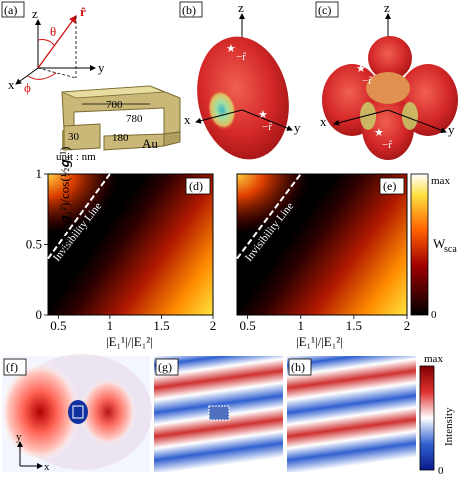  I want to click on colorbar-top-label-sub: sca, so click(450, 249).